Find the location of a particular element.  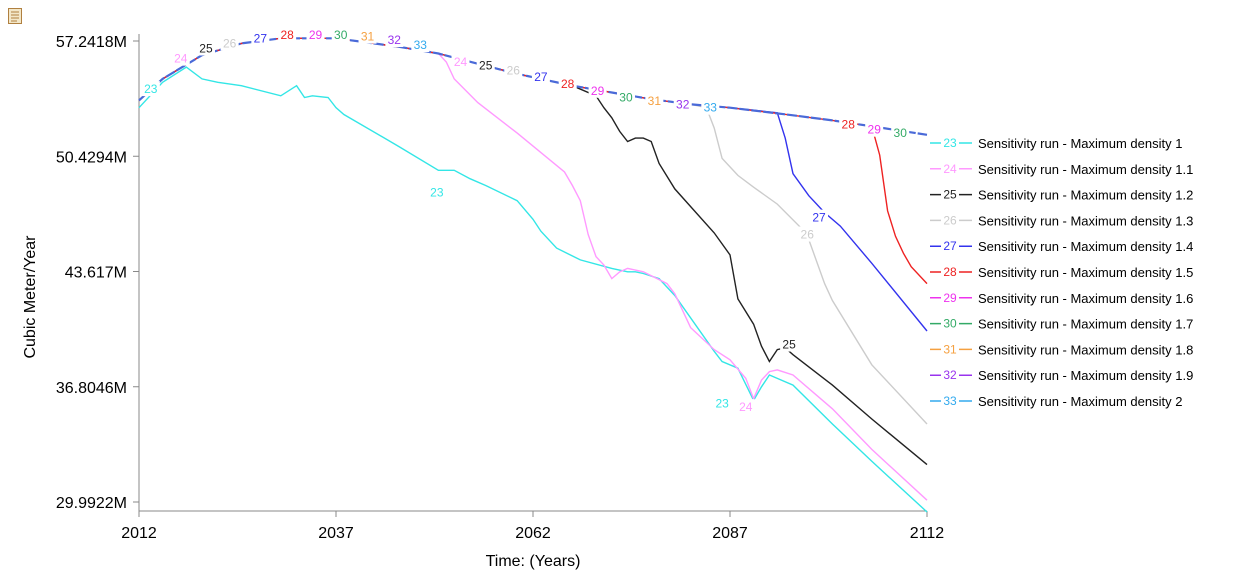

legend-marker: 28 is located at coordinates (950, 272).